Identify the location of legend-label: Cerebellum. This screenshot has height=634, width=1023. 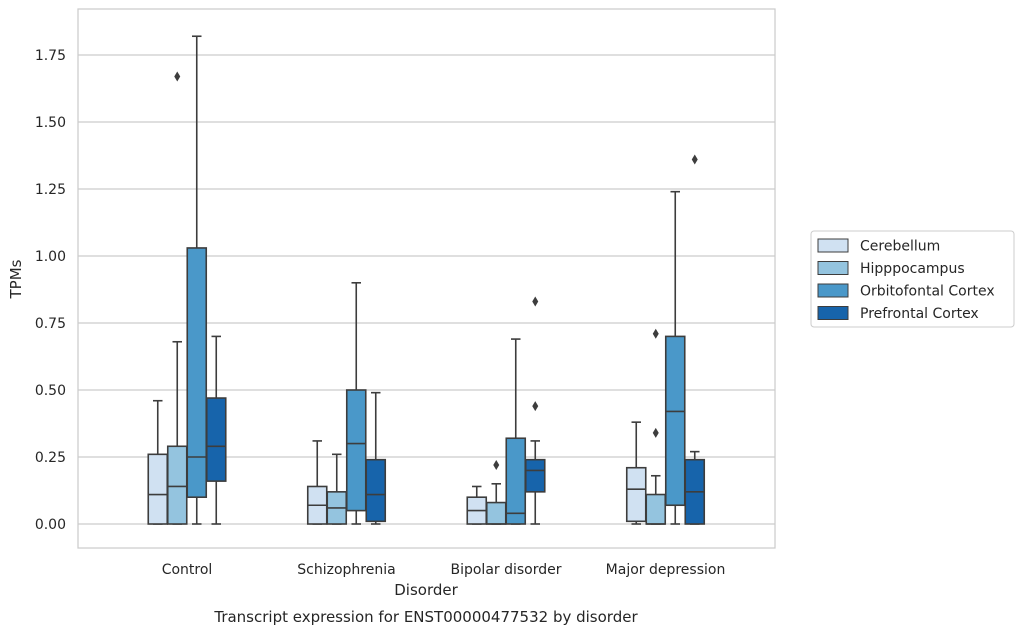
(900, 247).